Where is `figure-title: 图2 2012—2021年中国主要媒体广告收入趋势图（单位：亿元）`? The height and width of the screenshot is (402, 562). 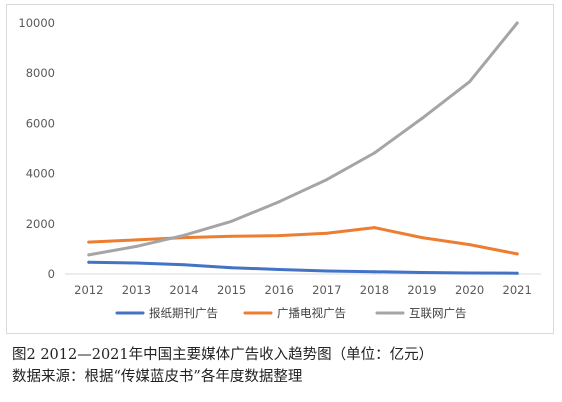
figure-title: 图2 2012—2021年中国主要媒体广告收入趋势图（单位：亿元） is located at coordinates (223, 355).